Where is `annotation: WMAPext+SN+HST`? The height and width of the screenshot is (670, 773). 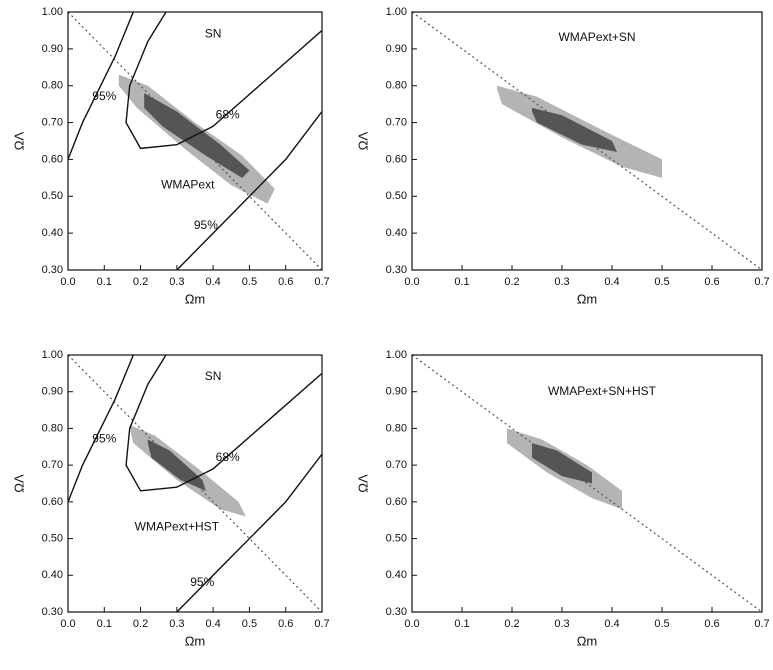
annotation: WMAPext+SN+HST is located at coordinates (602, 391).